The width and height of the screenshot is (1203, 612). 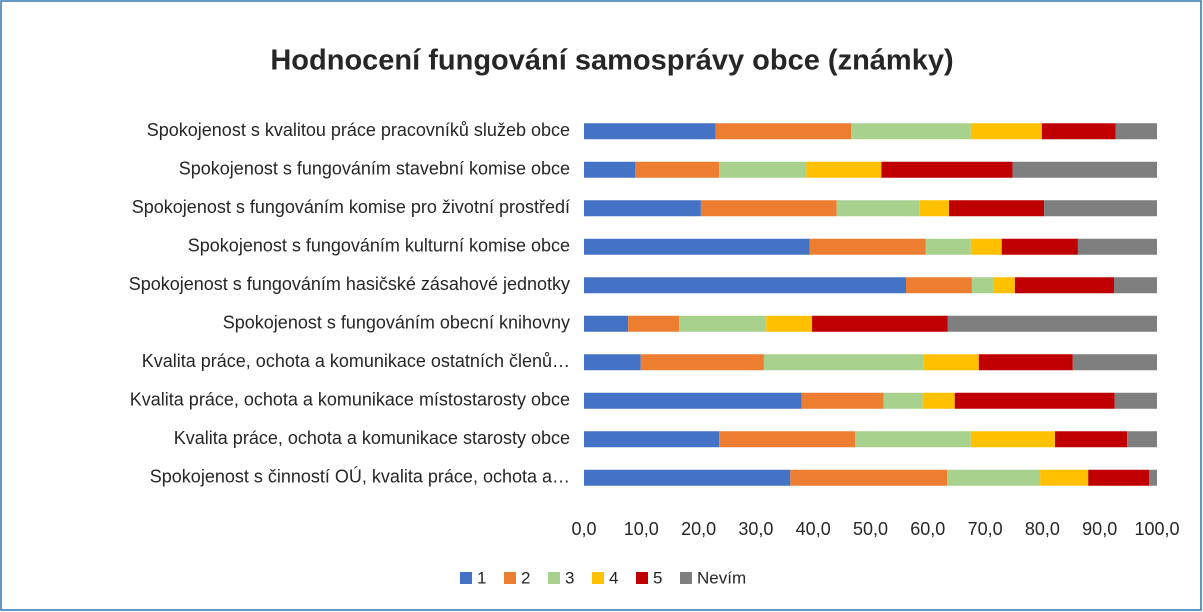 What do you see at coordinates (698, 529) in the screenshot?
I see `x-tick-label: 20,0` at bounding box center [698, 529].